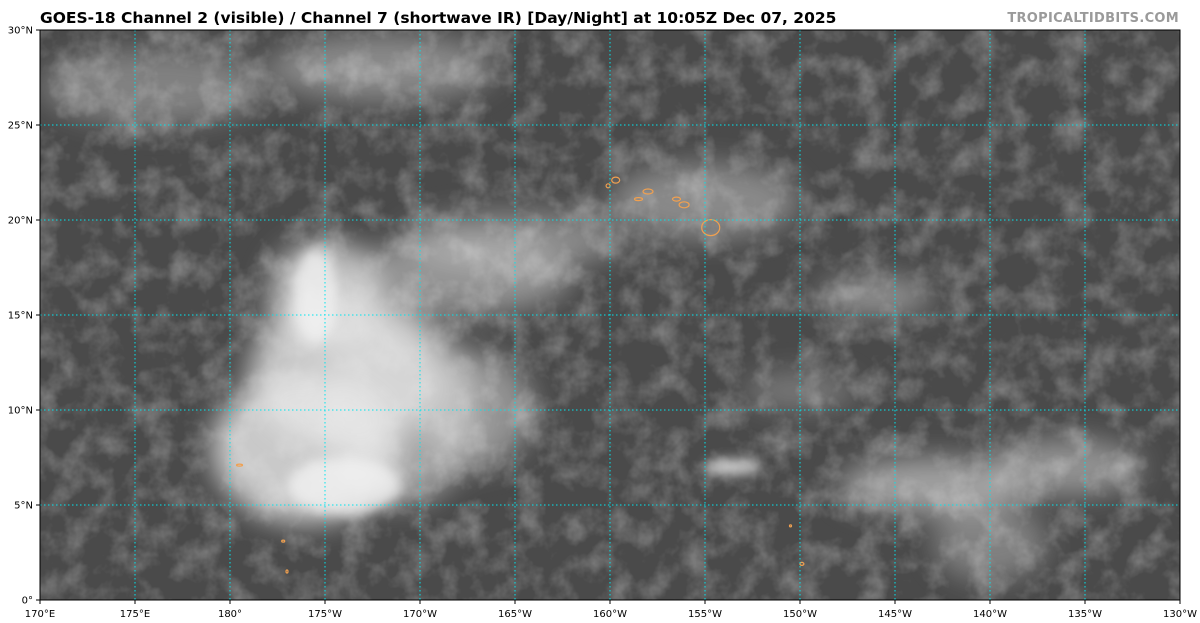 This screenshot has width=1200, height=623. What do you see at coordinates (895, 614) in the screenshot?
I see `lon-label: 145°W` at bounding box center [895, 614].